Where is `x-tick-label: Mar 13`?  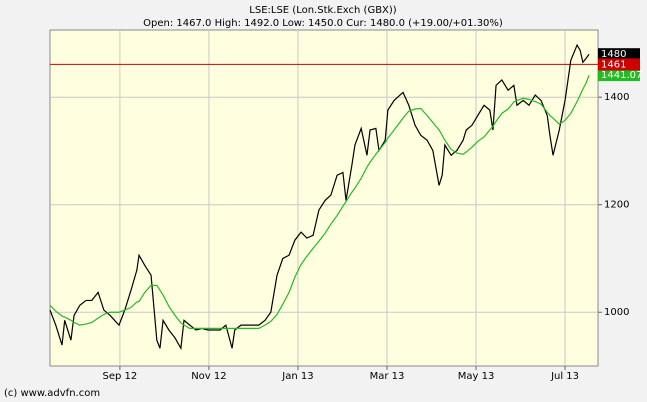 x-tick-label: Mar 13 is located at coordinates (387, 376).